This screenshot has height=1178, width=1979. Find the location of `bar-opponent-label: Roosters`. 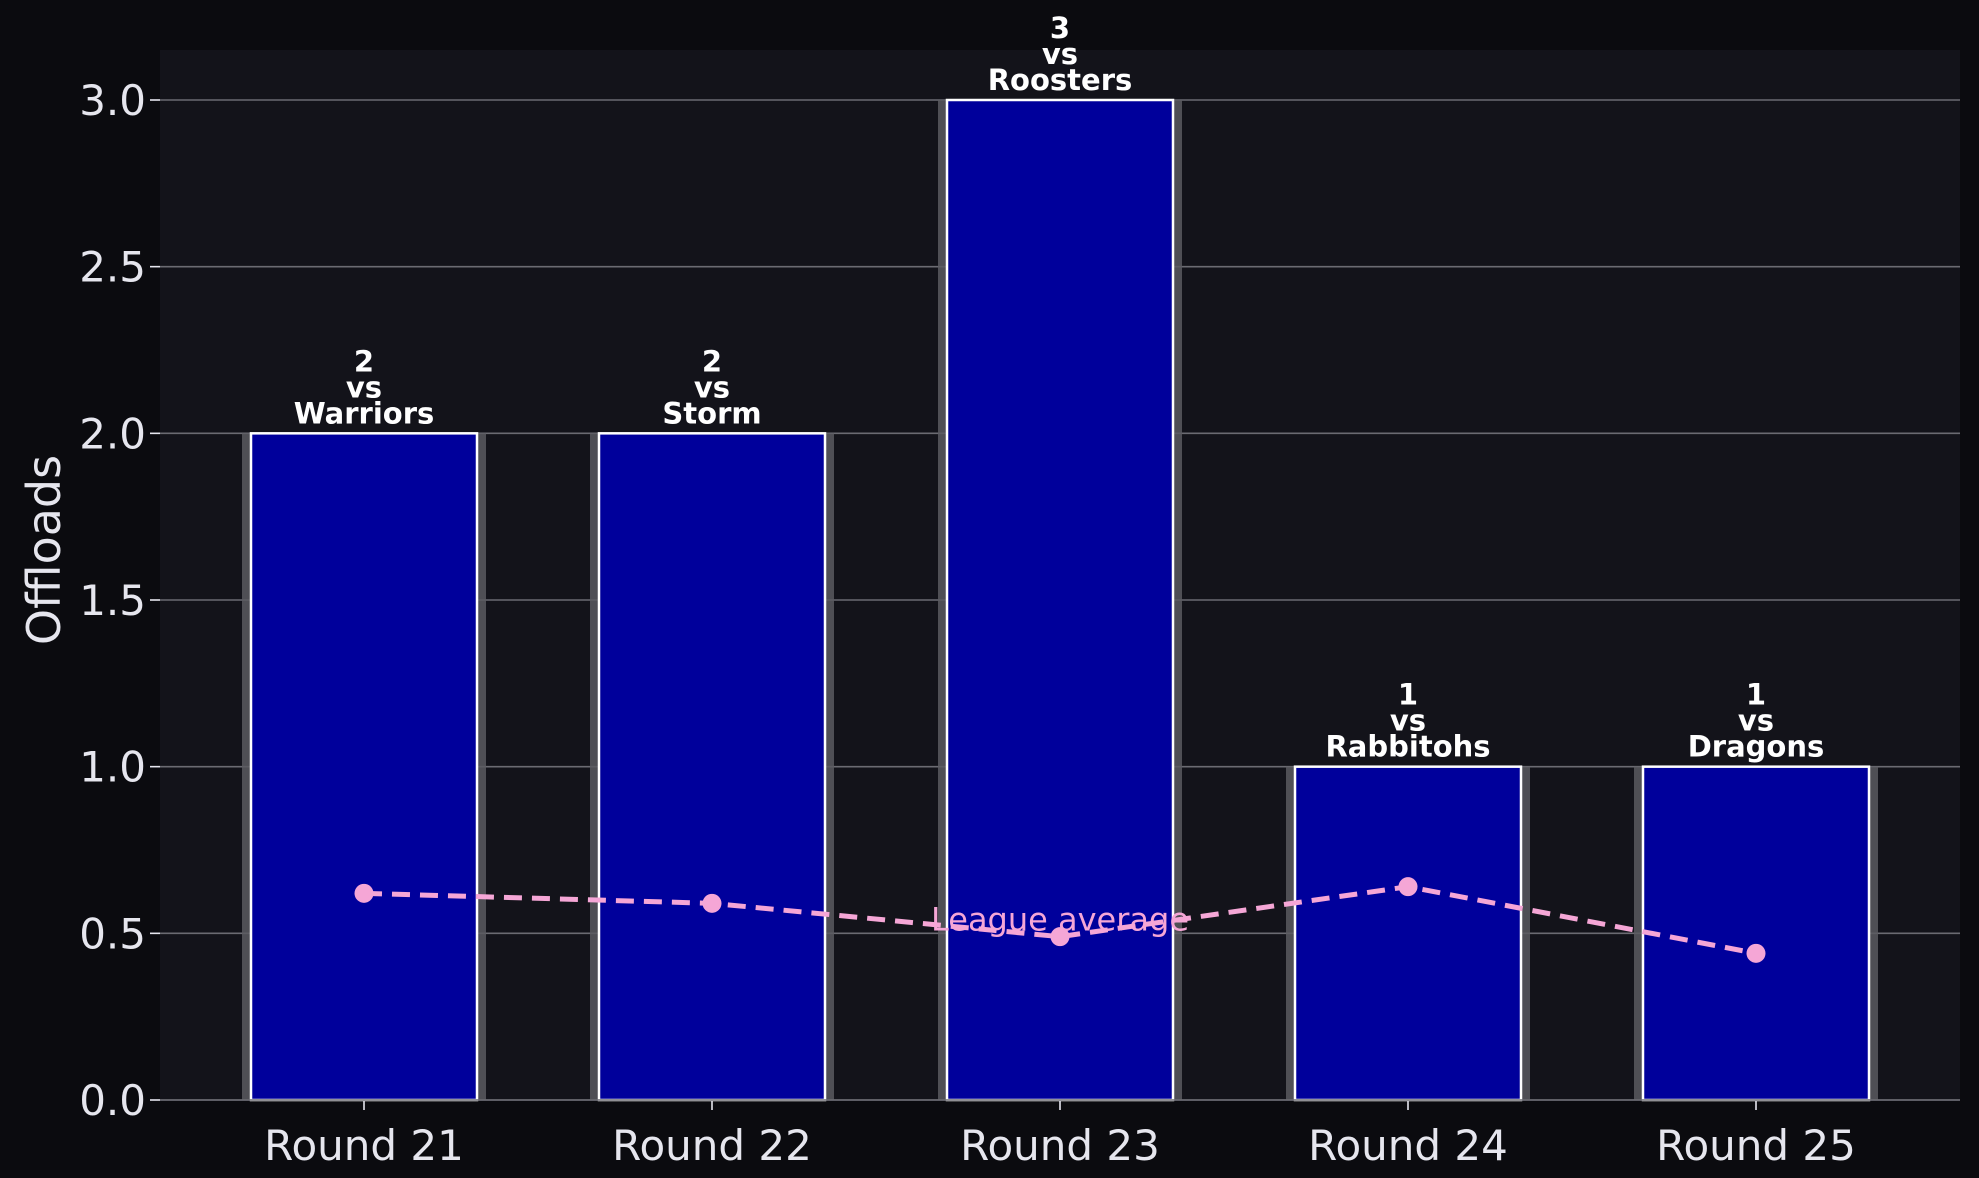

bar-opponent-label: Roosters is located at coordinates (1060, 80).